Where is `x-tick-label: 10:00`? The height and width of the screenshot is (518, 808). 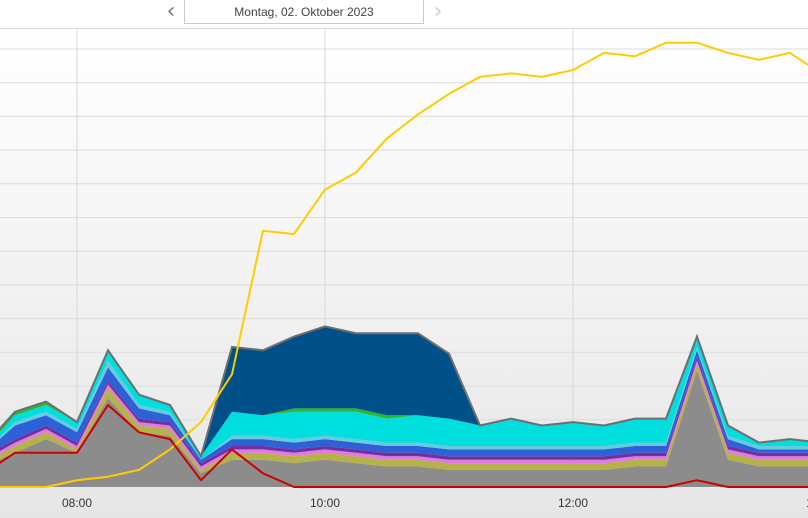
x-tick-label: 10:00 is located at coordinates (325, 503).